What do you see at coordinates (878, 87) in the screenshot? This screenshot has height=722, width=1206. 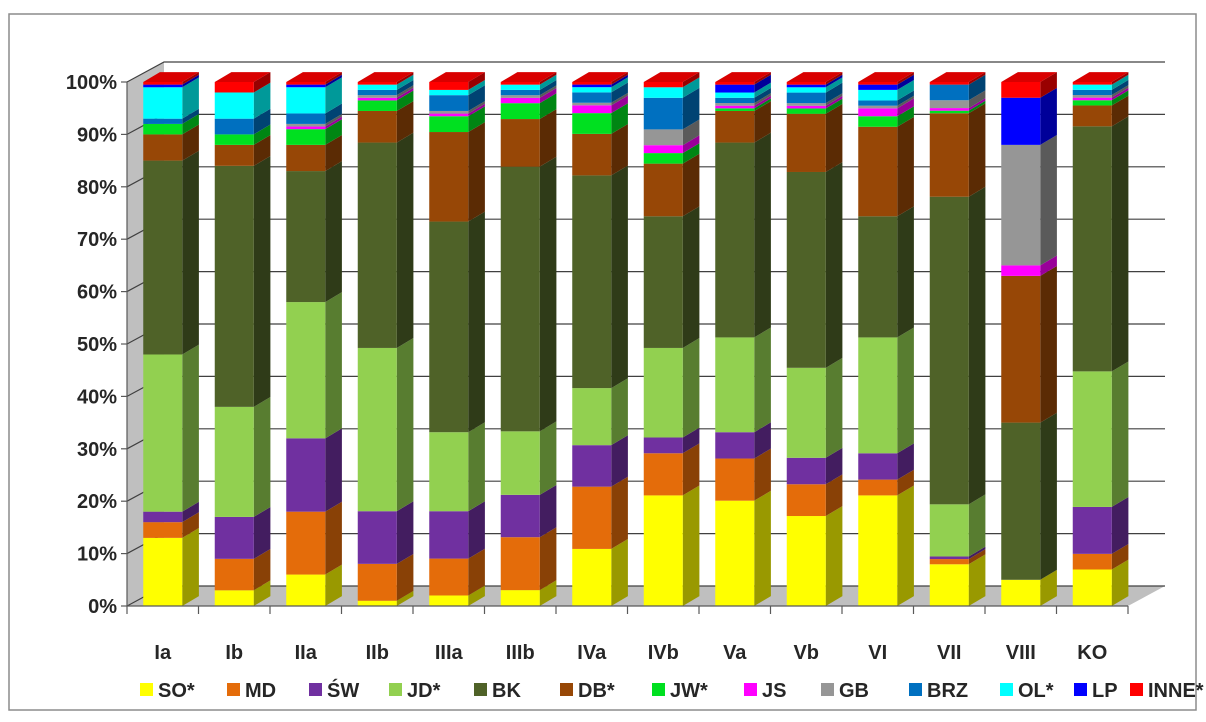 I see `bar-segment-vi-lp` at bounding box center [878, 87].